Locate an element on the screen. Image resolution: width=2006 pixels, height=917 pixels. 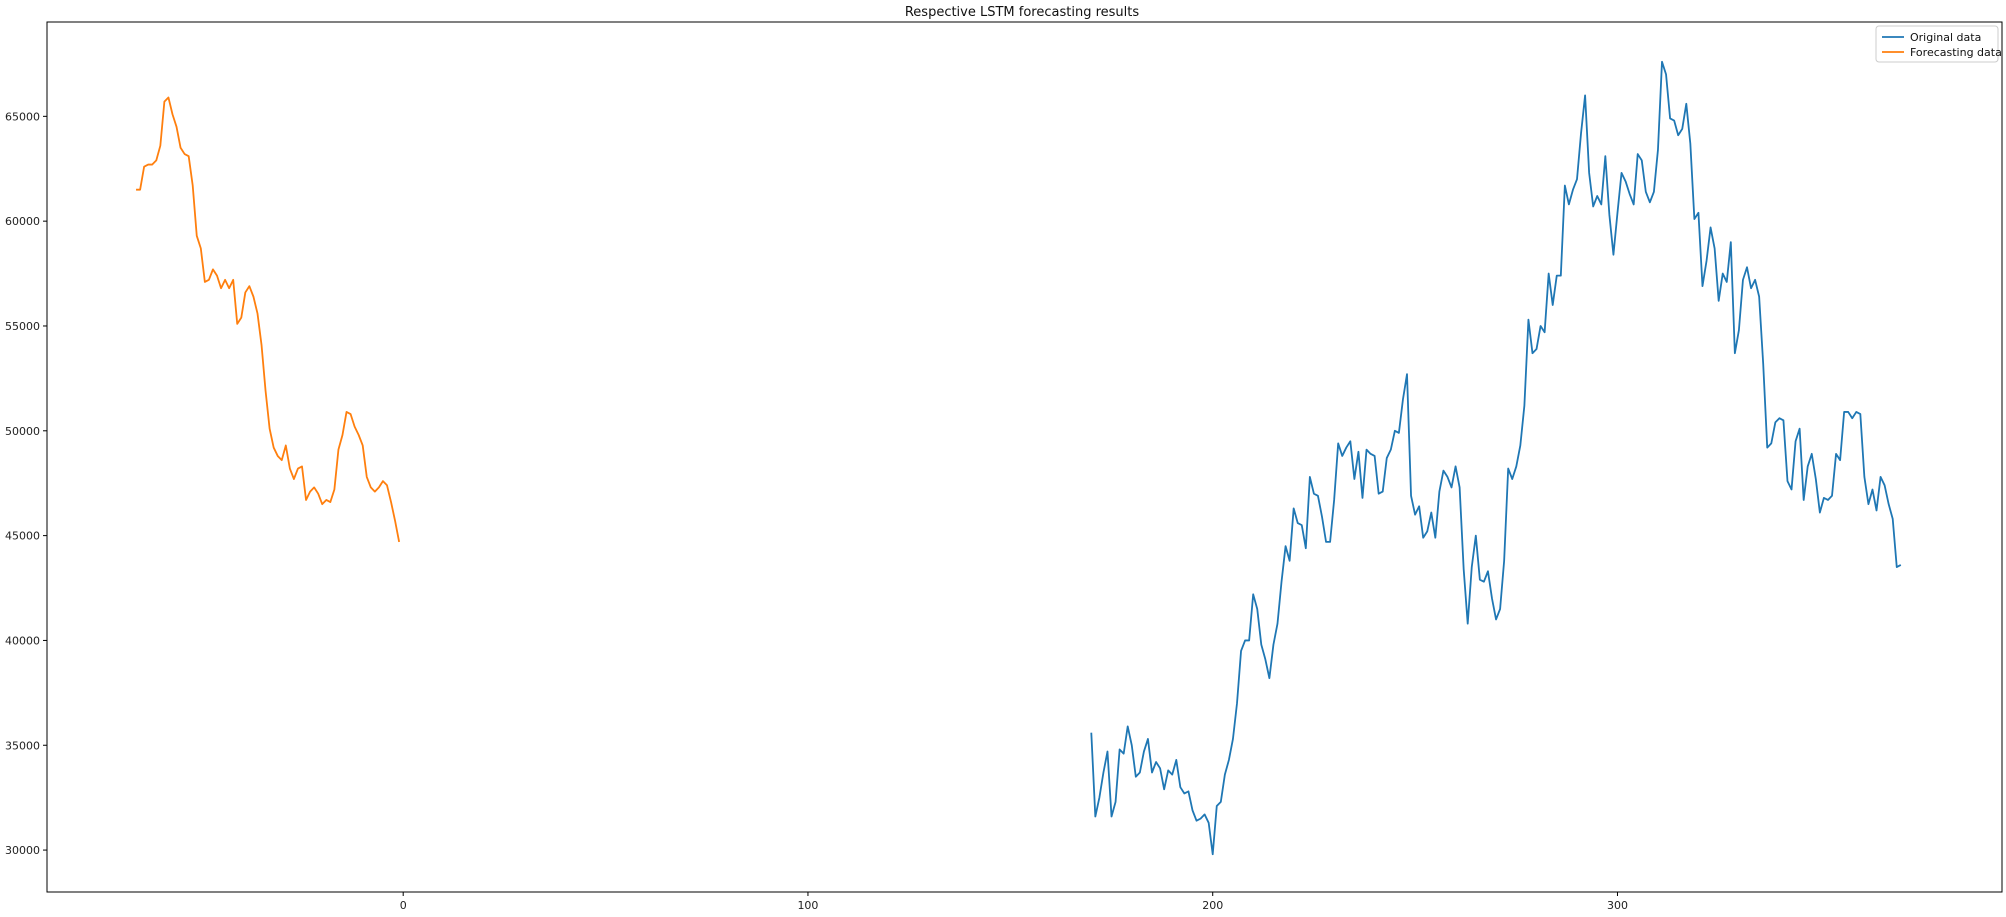
x-tick-label: 200 is located at coordinates (1212, 905).